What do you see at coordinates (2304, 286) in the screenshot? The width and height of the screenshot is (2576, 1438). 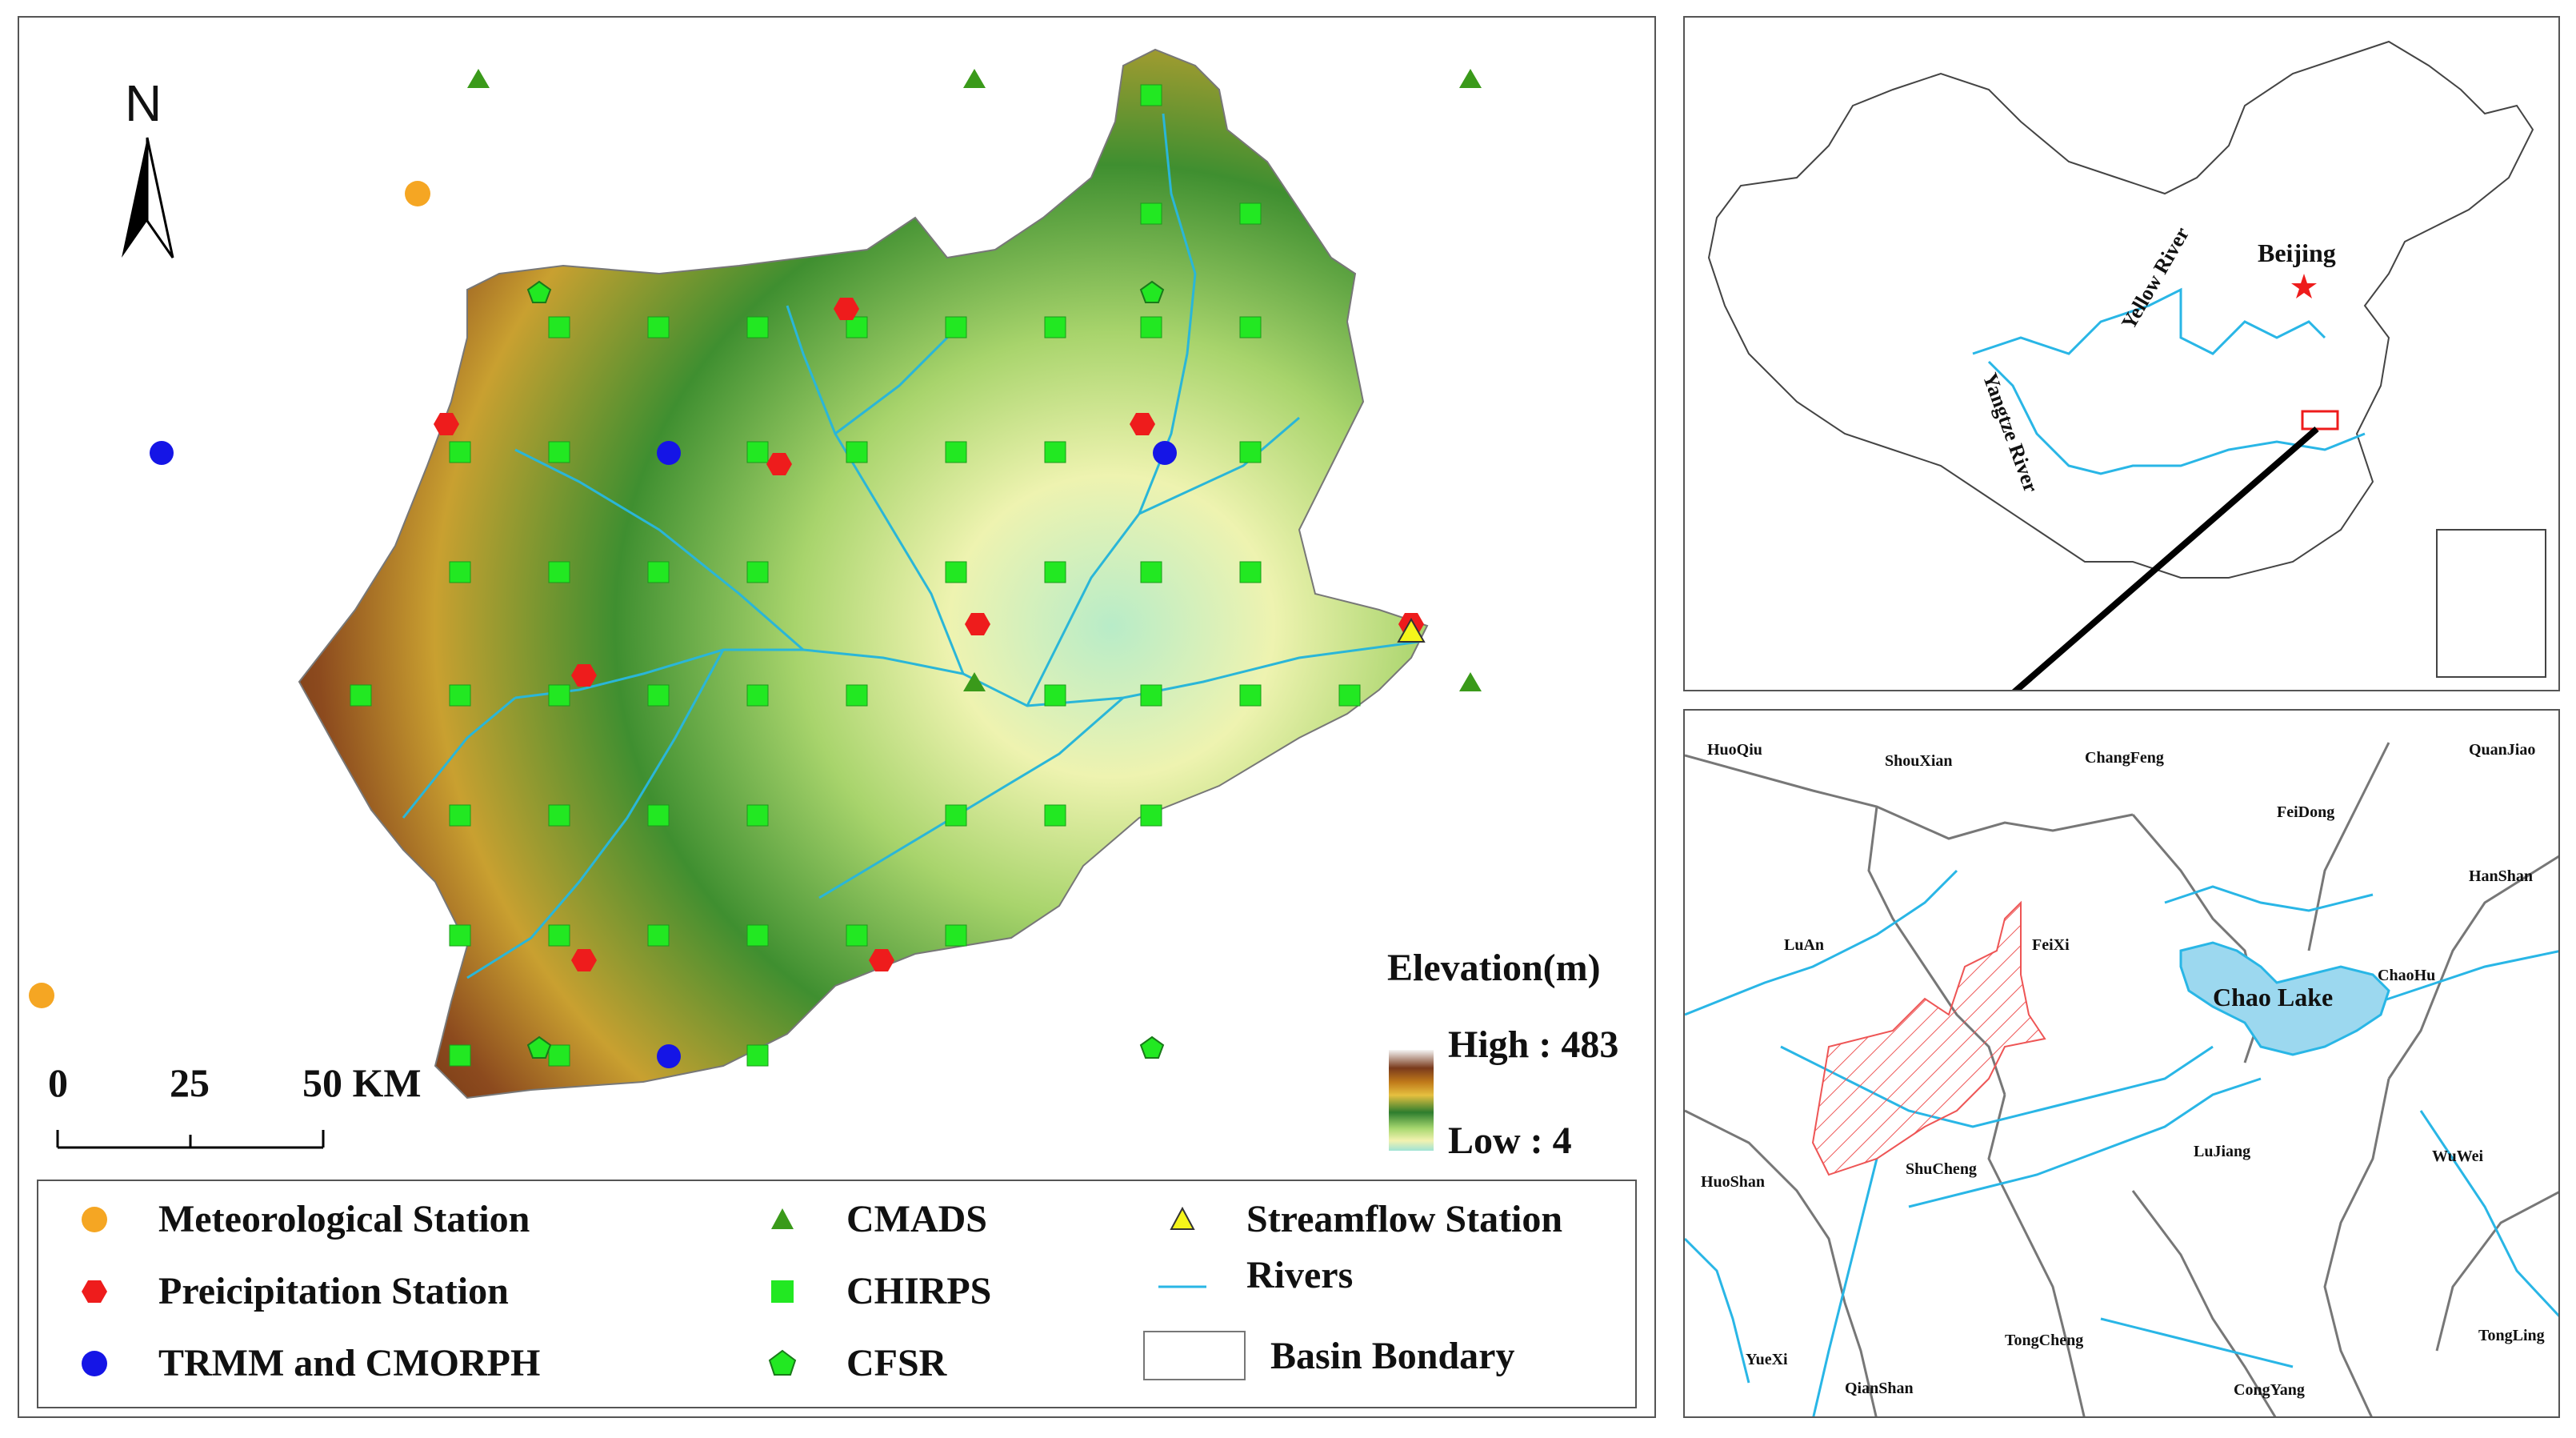 I see `beijing-star-icon` at bounding box center [2304, 286].